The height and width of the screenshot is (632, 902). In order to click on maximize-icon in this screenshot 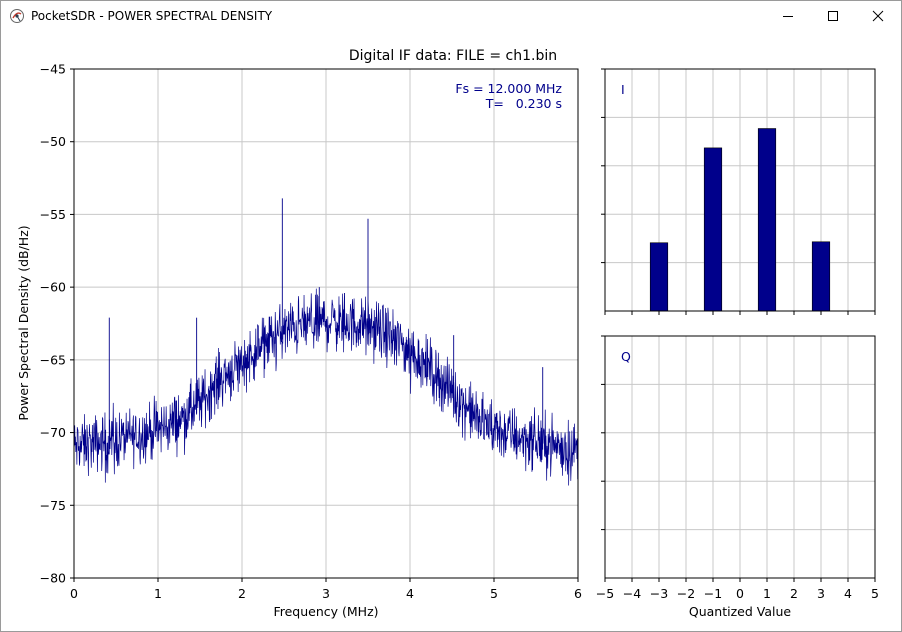, I will do `click(833, 16)`.